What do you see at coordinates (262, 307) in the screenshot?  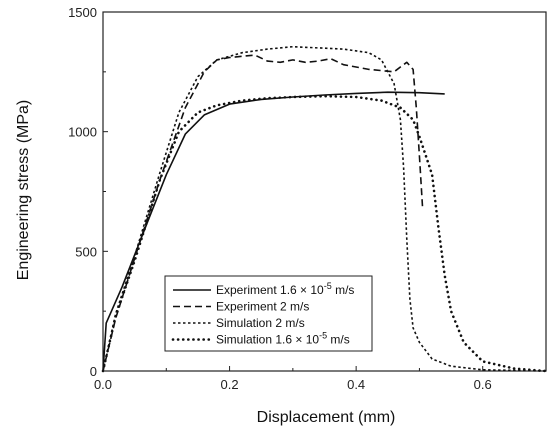 I see `legend-label: Experiment 2 m/s` at bounding box center [262, 307].